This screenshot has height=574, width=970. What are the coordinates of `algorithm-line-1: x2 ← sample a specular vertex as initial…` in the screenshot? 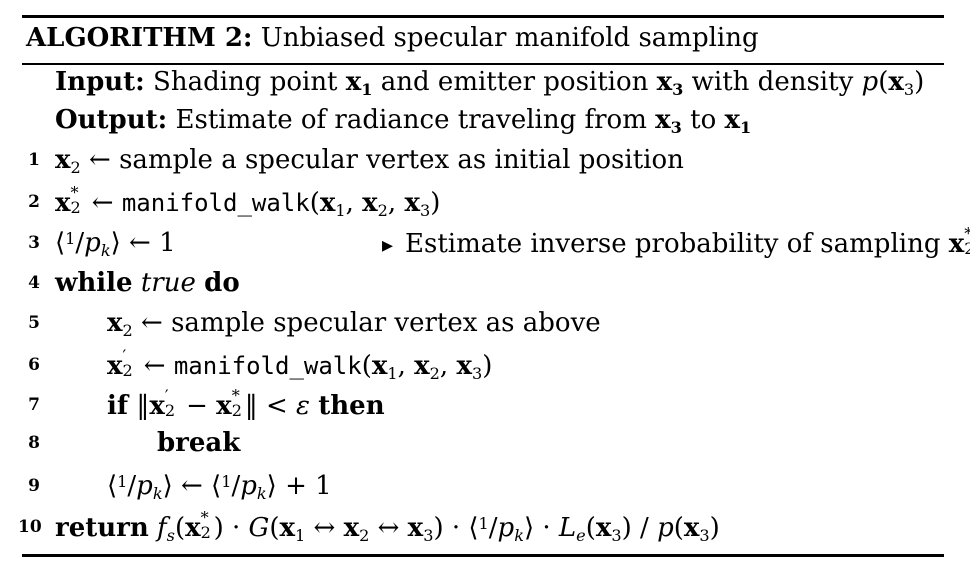 It's located at (369, 161).